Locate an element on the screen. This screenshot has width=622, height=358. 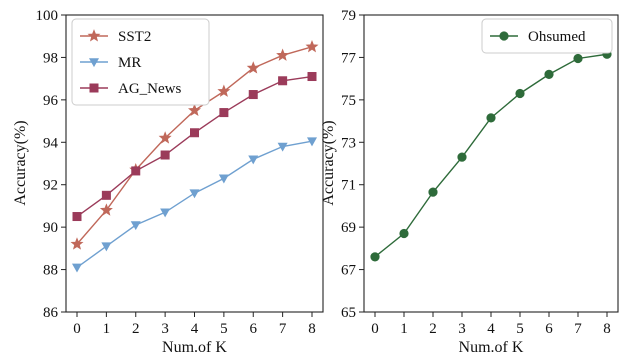
legend-left: SST2 MR AG_News is located at coordinates (140, 62).